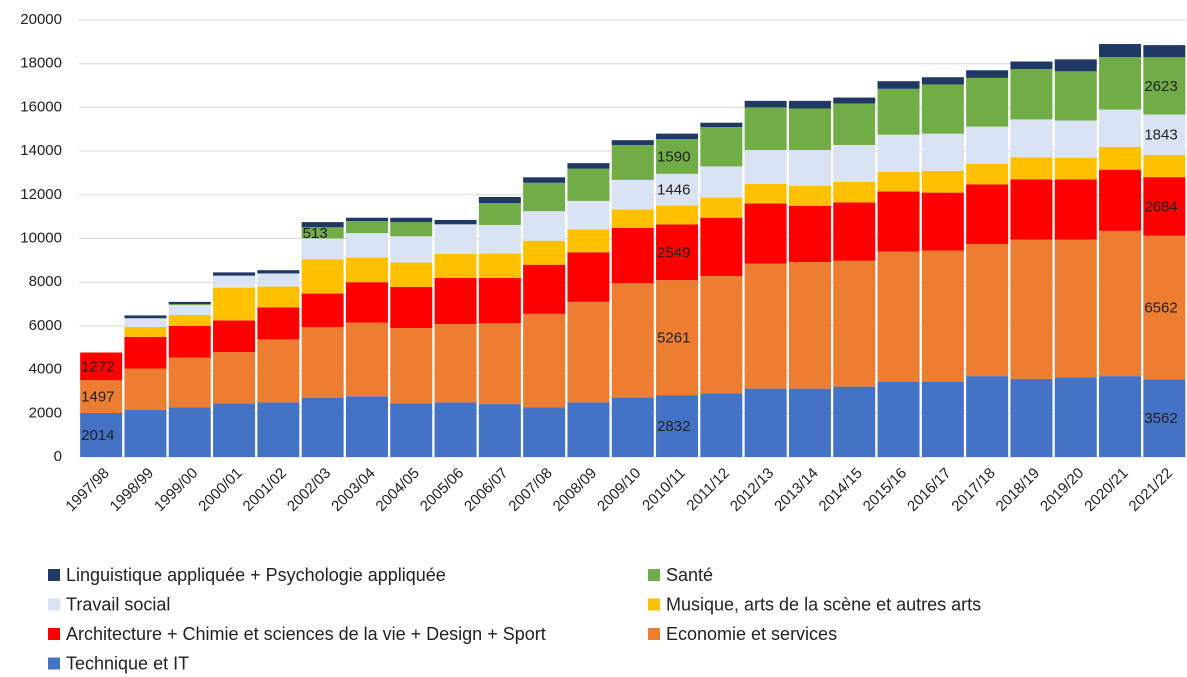  I want to click on data-label: 2014, so click(97, 435).